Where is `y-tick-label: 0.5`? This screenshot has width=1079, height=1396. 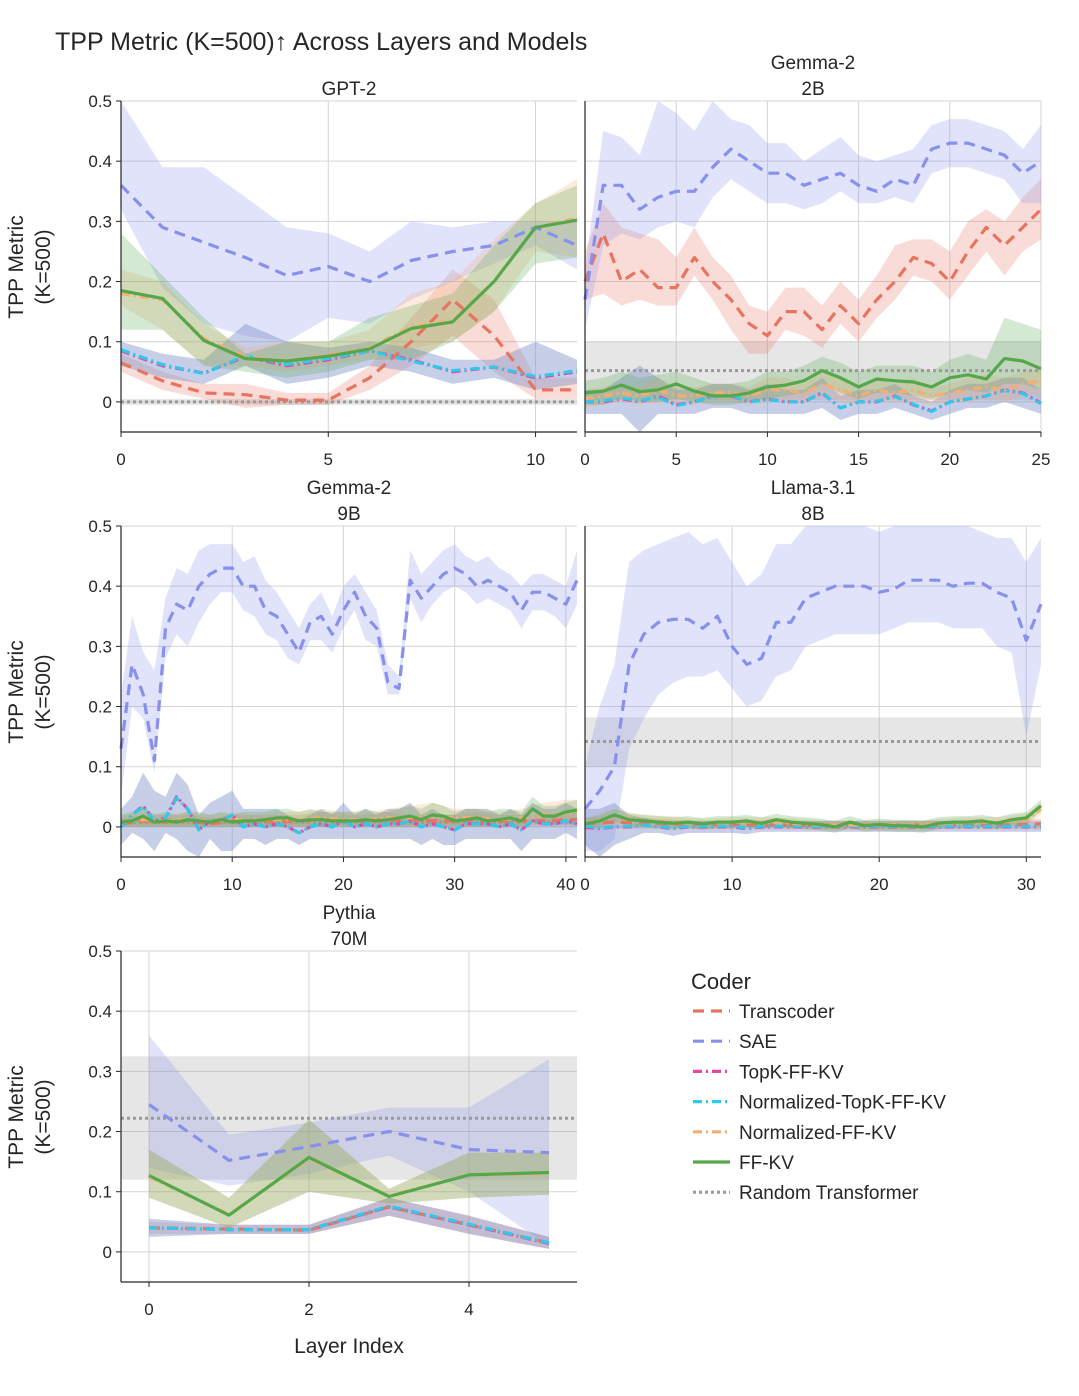 y-tick-label: 0.5 is located at coordinates (100, 526).